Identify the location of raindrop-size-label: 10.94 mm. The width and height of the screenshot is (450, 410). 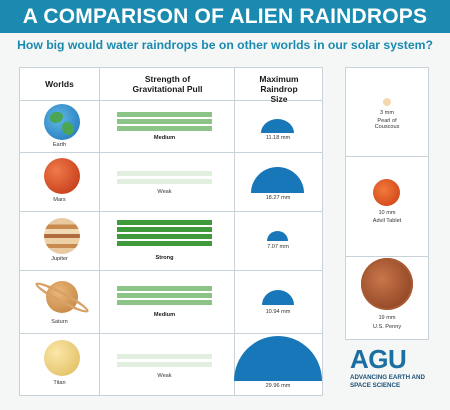
(278, 312).